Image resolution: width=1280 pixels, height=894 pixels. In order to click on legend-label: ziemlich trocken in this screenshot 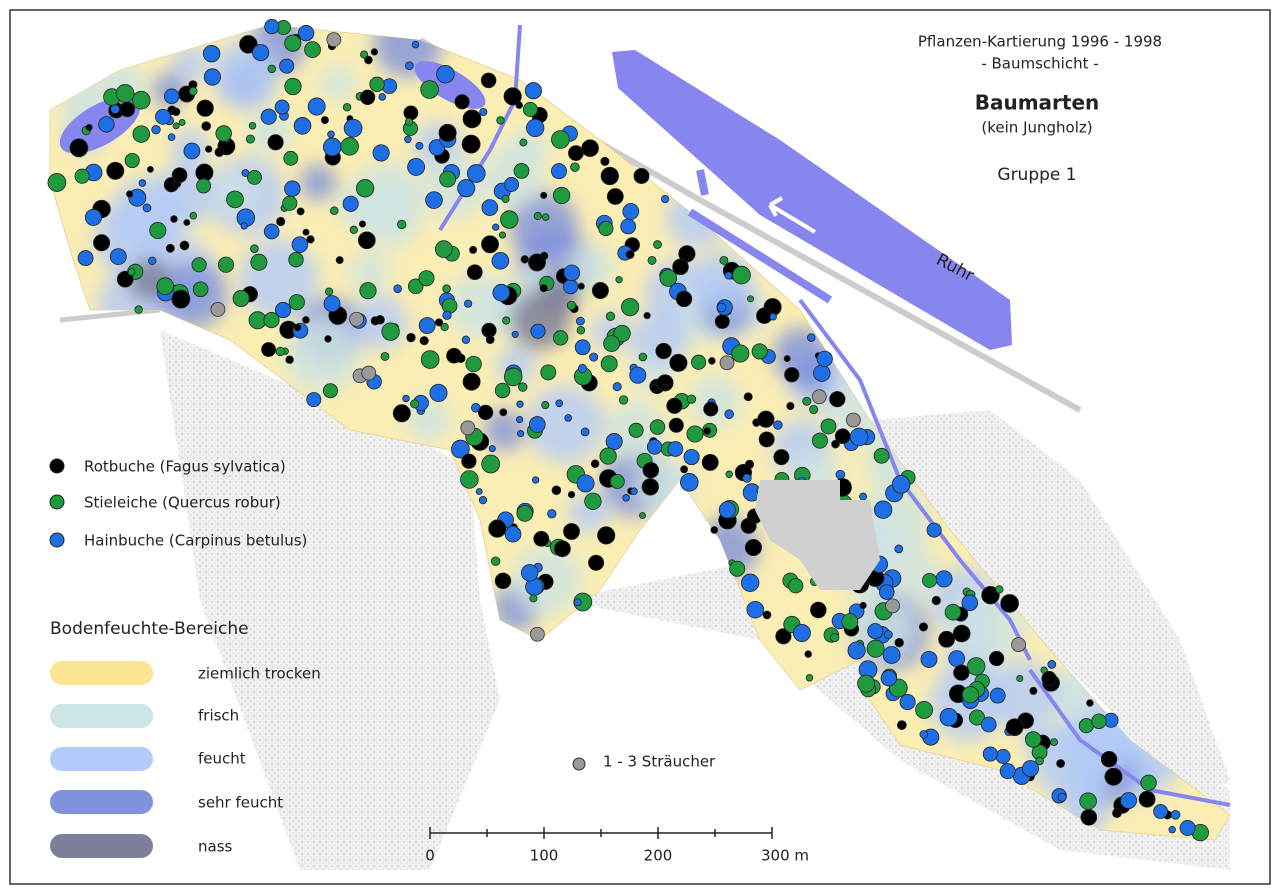, I will do `click(259, 674)`.